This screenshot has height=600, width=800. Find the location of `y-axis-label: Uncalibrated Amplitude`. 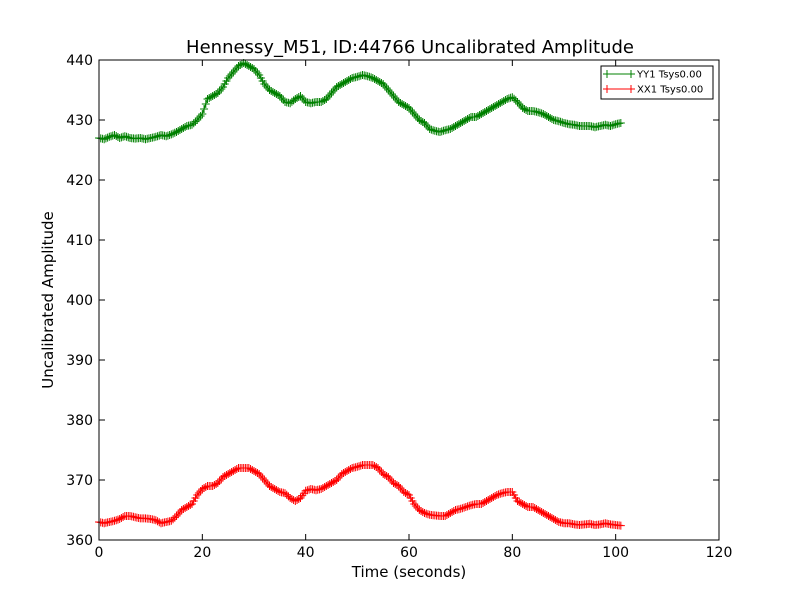

y-axis-label: Uncalibrated Amplitude is located at coordinates (48, 299).